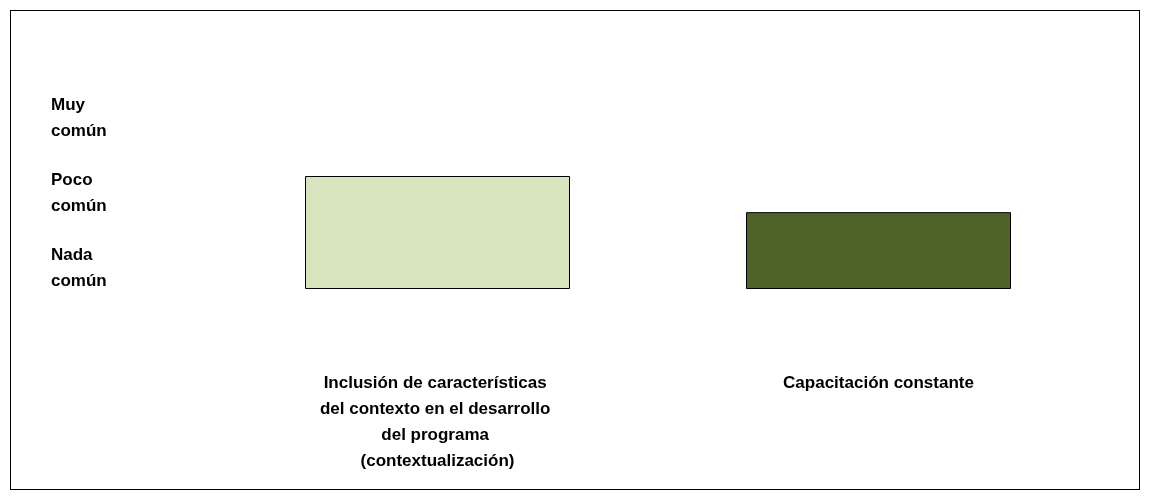  I want to click on x-tick-label: Capacitación constante, so click(878, 382).